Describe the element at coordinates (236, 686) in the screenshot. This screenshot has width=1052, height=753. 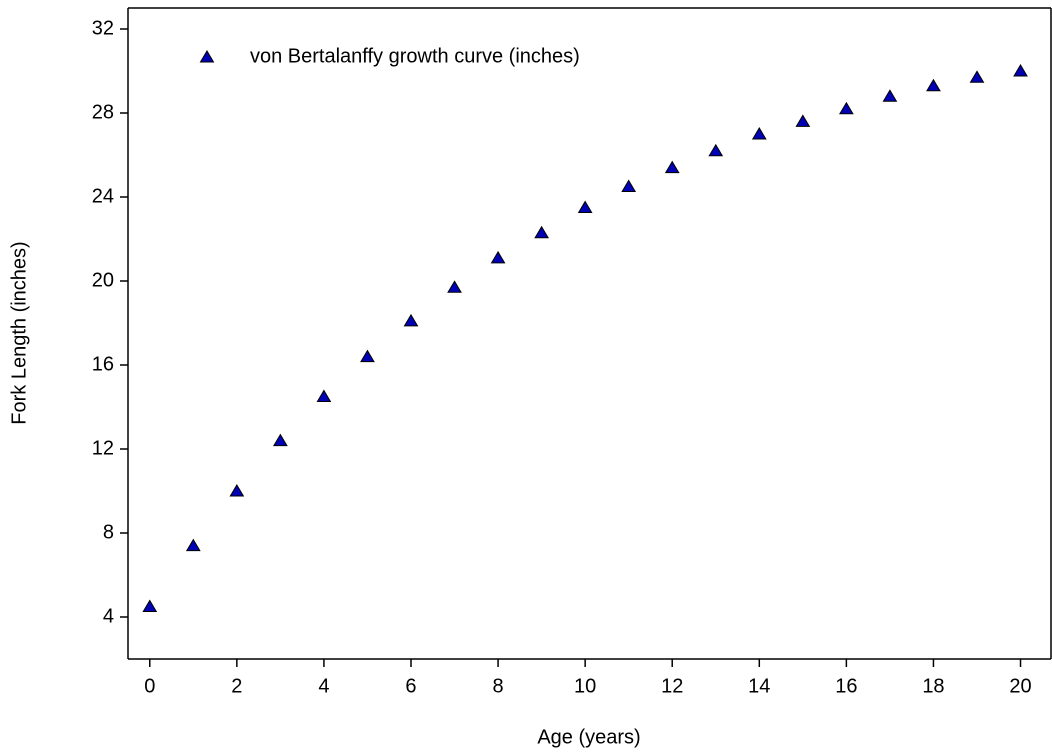
I see `x-tick-label: 2` at that location.